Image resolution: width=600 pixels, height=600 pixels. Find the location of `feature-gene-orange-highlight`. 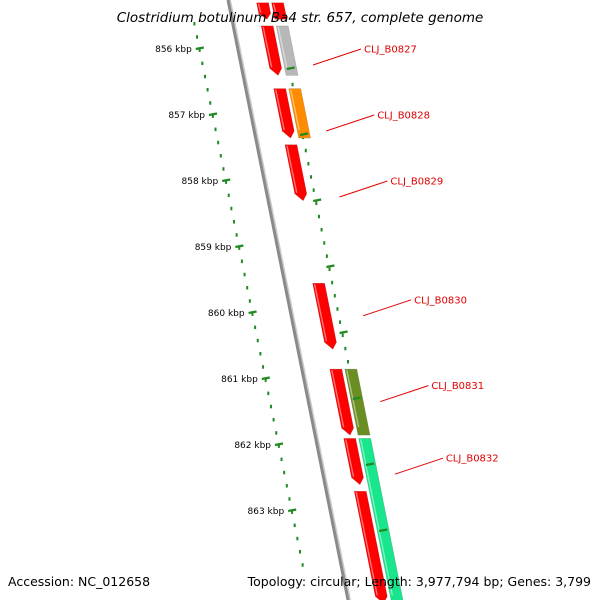

feature-gene-orange-highlight is located at coordinates (295, 110).